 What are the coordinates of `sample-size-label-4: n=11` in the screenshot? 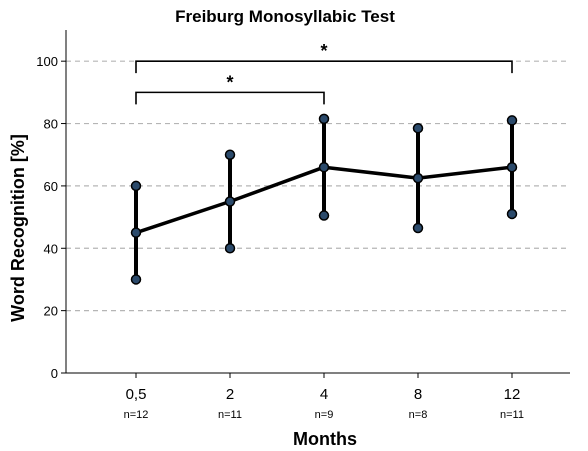 It's located at (512, 415).